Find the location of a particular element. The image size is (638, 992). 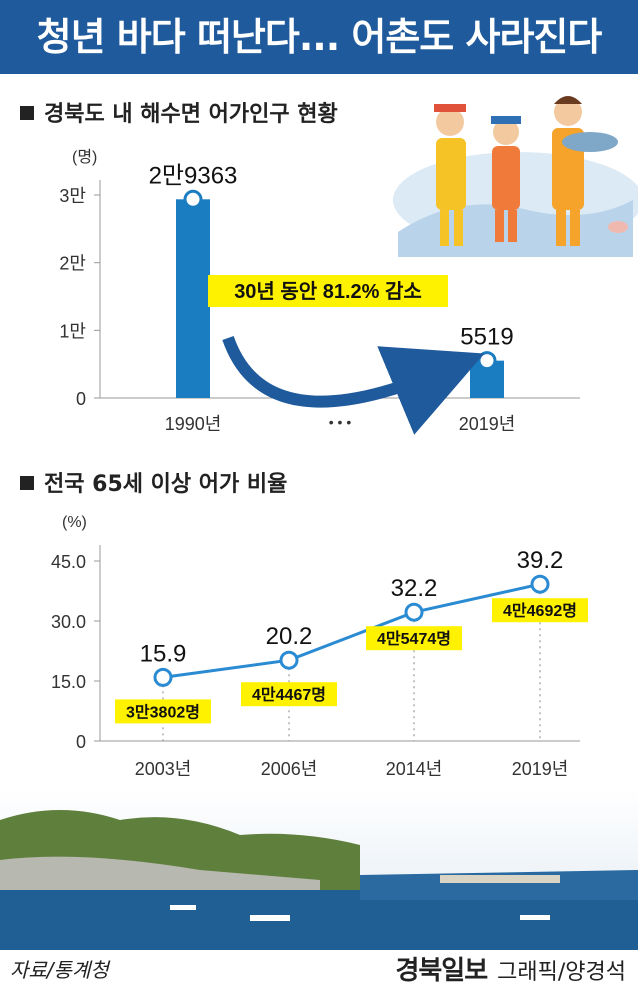

fisherman-middle is located at coordinates (506, 179).